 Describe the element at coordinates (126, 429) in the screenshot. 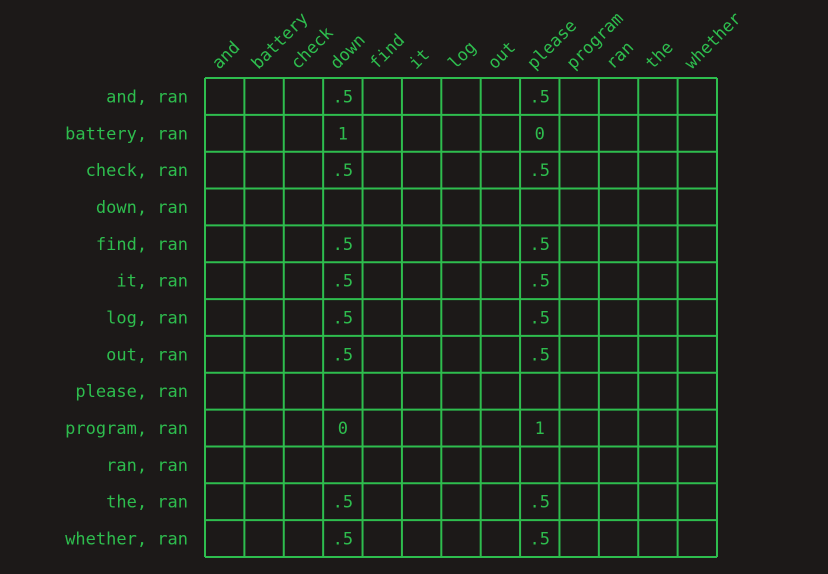

I see `row-label: program, ran` at that location.